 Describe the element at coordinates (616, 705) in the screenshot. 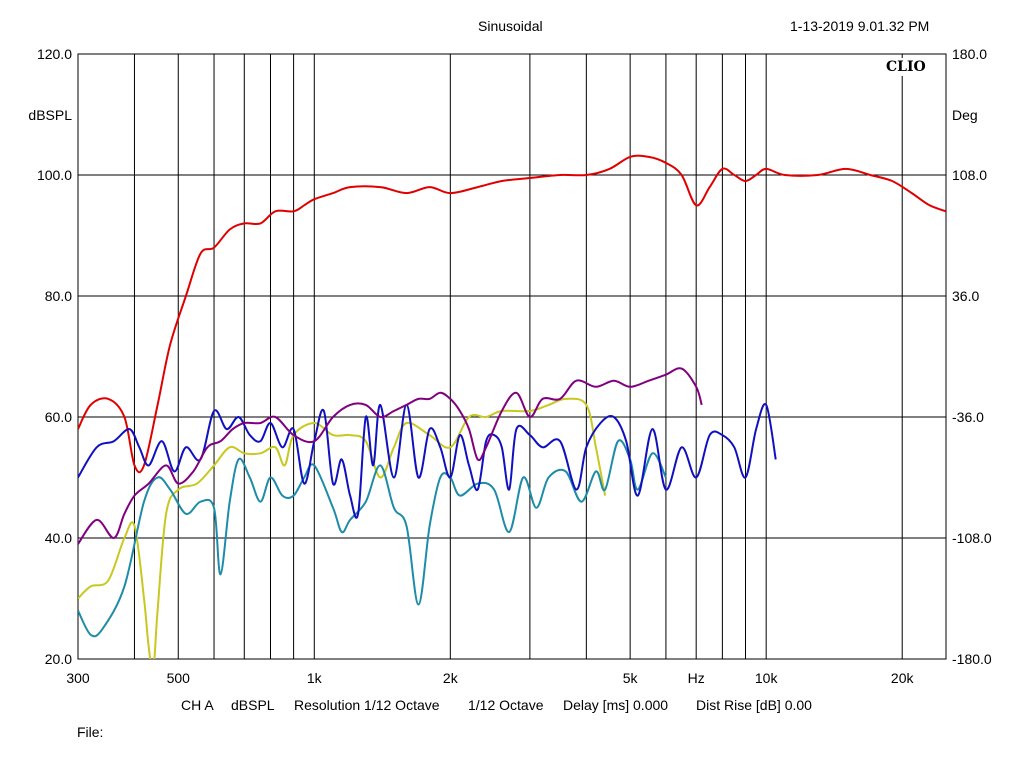

I see `footer-delay: Delay [ms] 0.000` at that location.